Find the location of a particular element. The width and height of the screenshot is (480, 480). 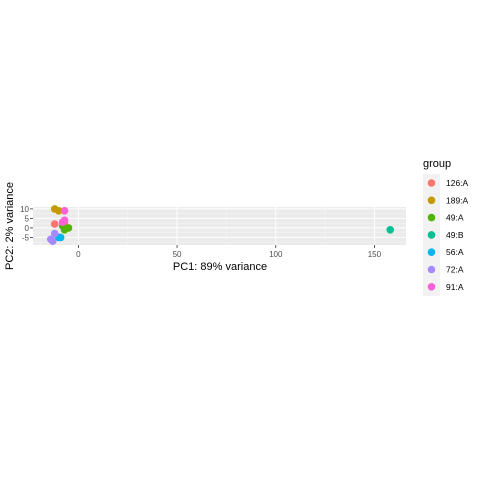

y-tick-label: 5 is located at coordinates (27, 218).